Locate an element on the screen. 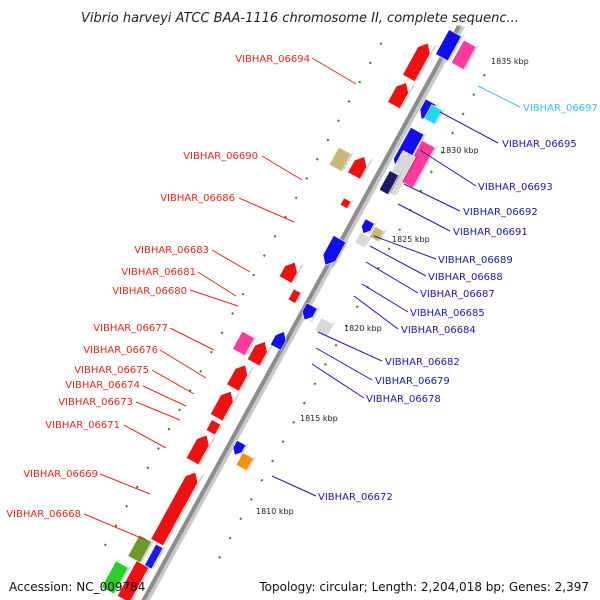 This screenshot has height=600, width=600. gene-label-06680: VIBHAR_06680 is located at coordinates (149, 291).